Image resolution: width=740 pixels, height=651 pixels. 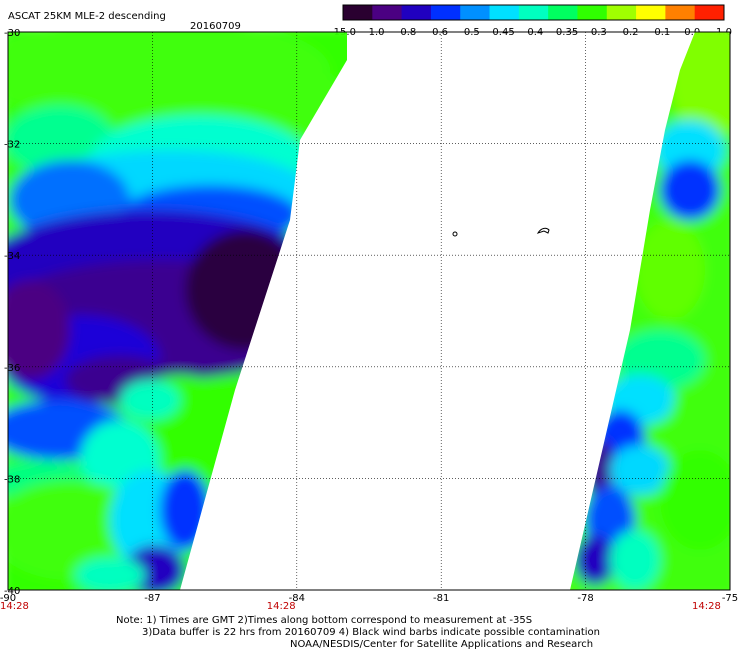 I want to click on latitude-label: -34, so click(x=12, y=256).